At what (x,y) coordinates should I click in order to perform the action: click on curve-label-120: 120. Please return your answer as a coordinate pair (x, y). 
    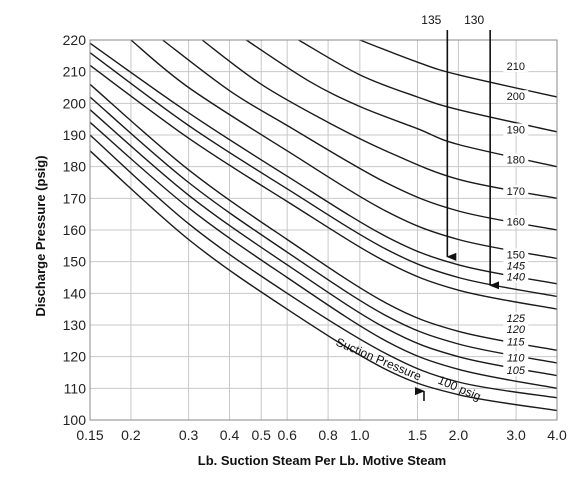
    Looking at the image, I should click on (516, 330).